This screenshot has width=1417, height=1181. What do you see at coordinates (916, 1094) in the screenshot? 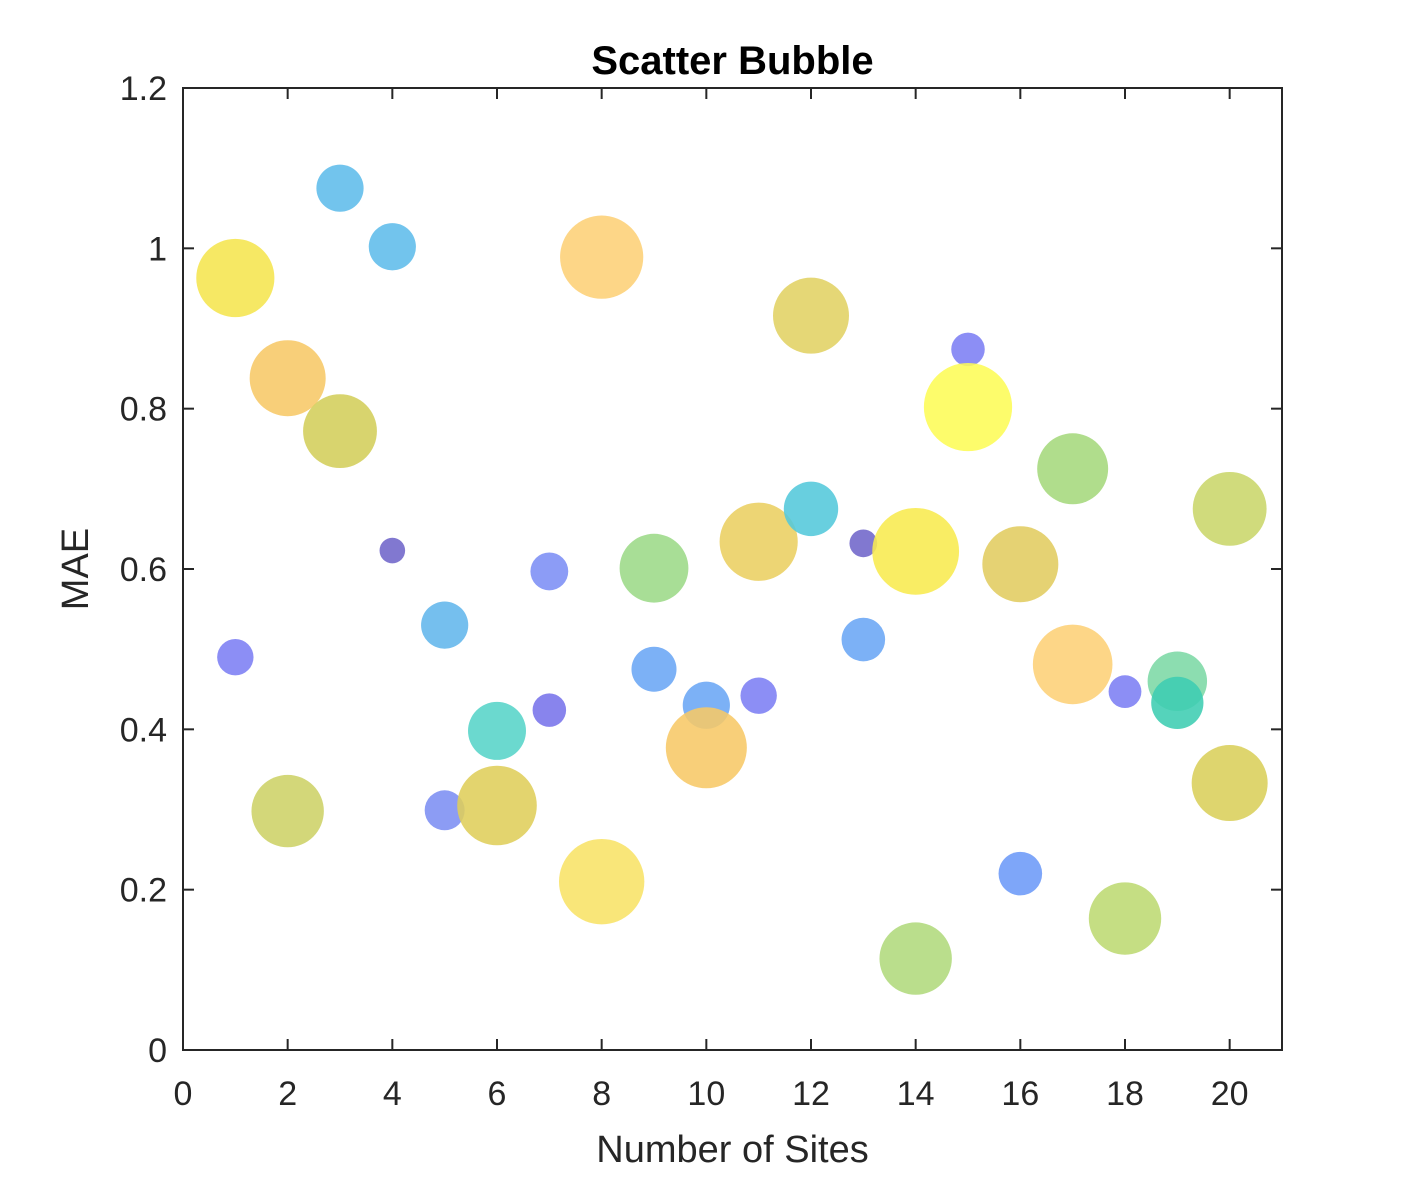
I see `x-tick-label: 14` at bounding box center [916, 1094].